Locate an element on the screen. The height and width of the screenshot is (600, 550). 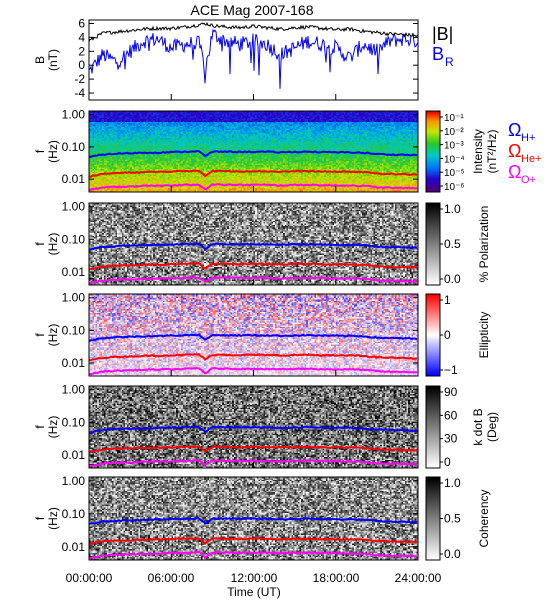
time-axis-label: Time (UT) is located at coordinates (254, 592).